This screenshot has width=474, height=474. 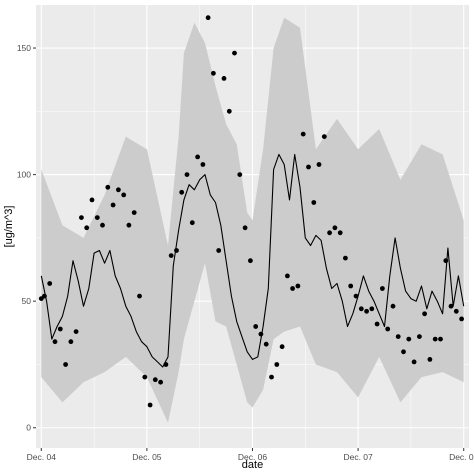 I want to click on y-tick-label: 150, so click(x=24, y=48).